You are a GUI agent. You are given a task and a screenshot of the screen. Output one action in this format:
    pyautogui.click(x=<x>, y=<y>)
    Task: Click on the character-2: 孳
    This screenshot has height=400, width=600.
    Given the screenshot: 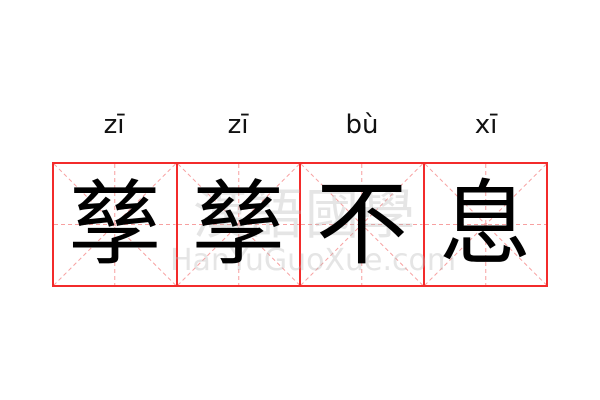 What is the action you would take?
    pyautogui.click(x=238, y=224)
    